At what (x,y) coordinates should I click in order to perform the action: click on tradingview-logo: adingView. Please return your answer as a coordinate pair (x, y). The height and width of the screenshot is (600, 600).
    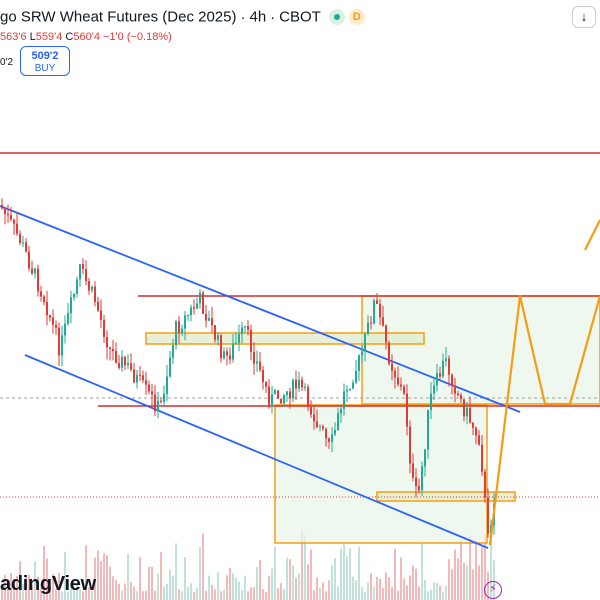
    Looking at the image, I should click on (48, 584).